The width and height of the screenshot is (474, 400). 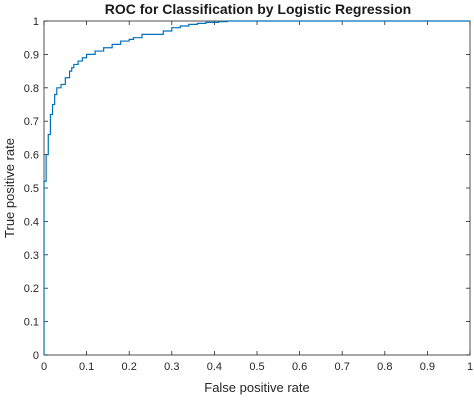 What do you see at coordinates (36, 356) in the screenshot?
I see `y-tick-label: 0` at bounding box center [36, 356].